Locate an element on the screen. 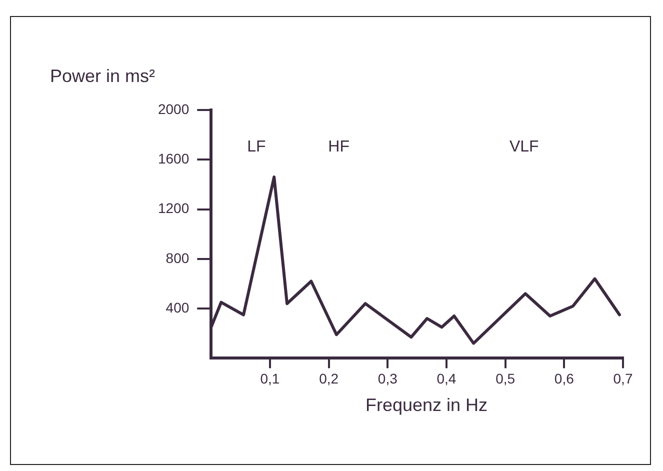 This screenshot has height=471, width=663. annotation: VLF is located at coordinates (524, 147).